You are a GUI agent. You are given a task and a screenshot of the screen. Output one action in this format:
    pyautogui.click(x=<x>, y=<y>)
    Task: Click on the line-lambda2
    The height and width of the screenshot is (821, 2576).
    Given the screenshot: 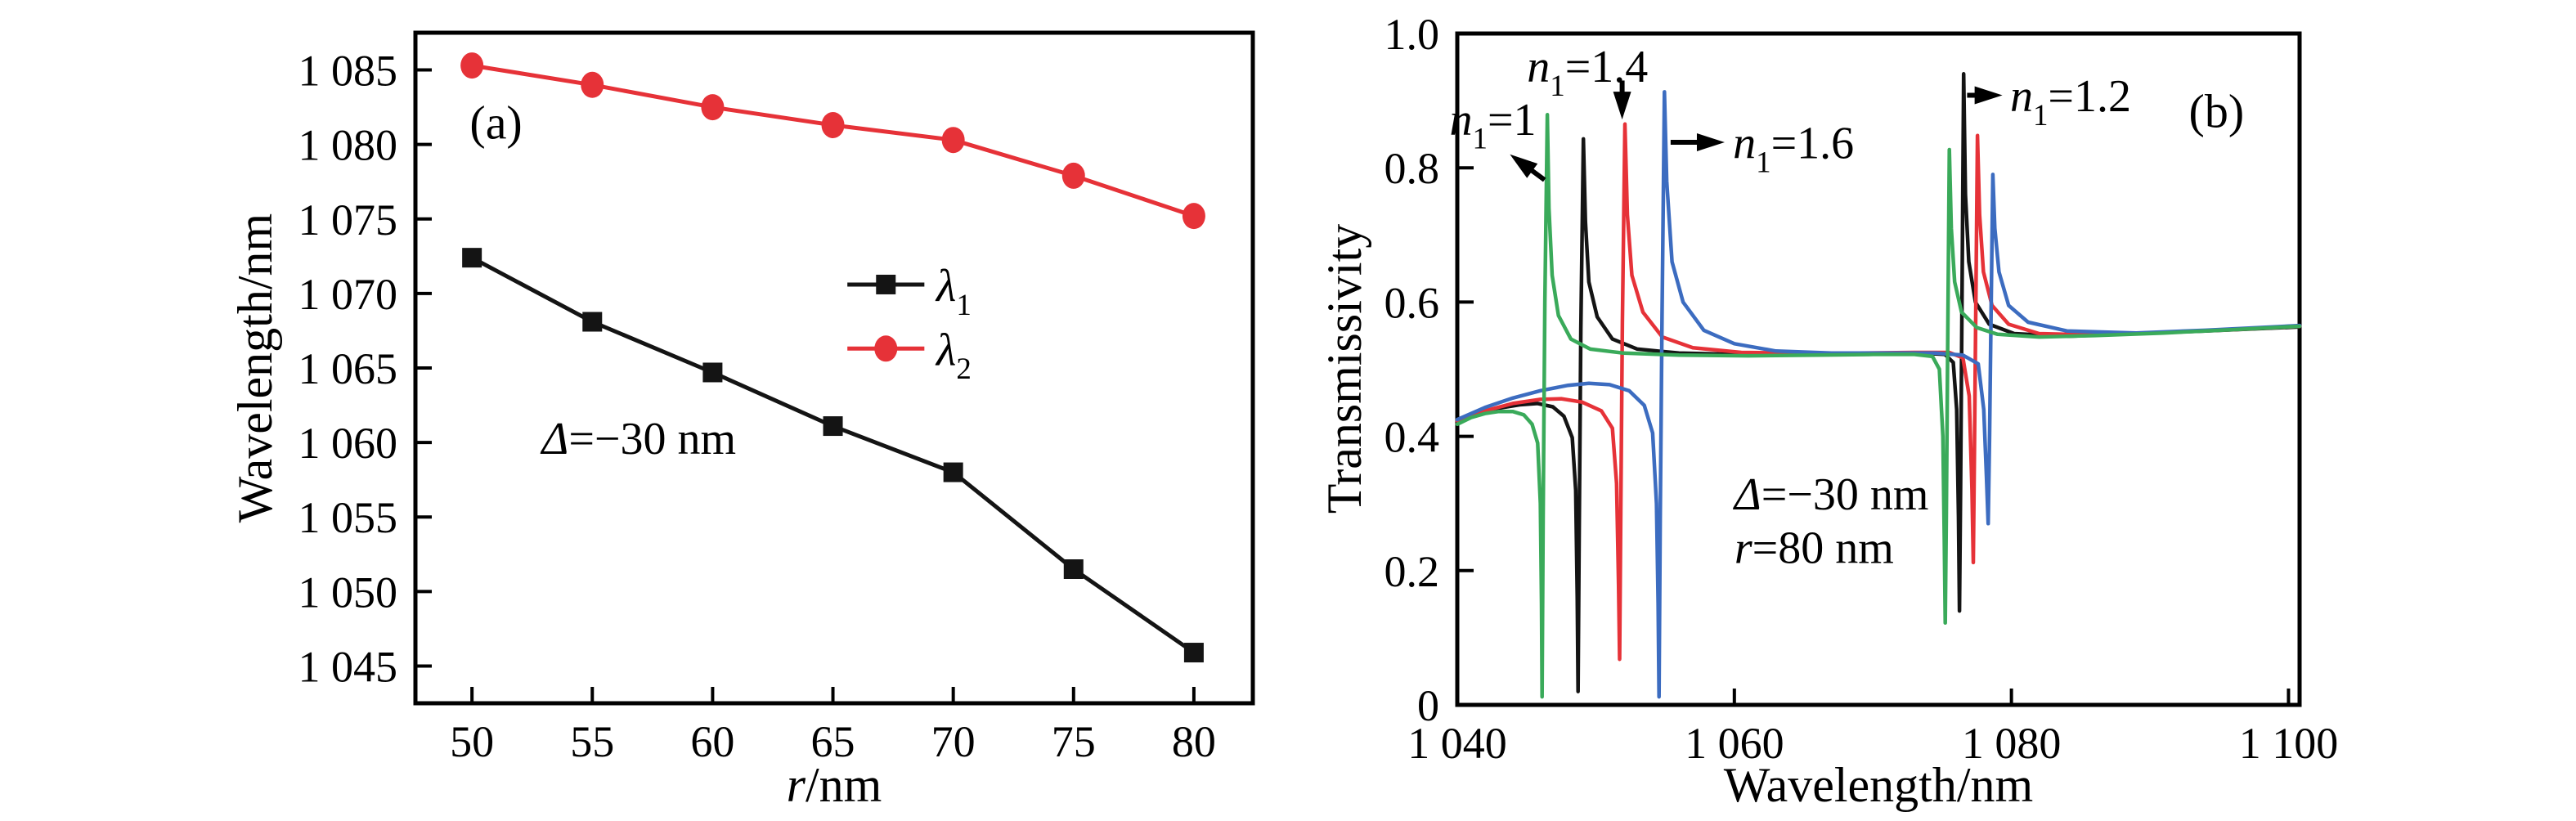 What is the action you would take?
    pyautogui.click(x=833, y=140)
    